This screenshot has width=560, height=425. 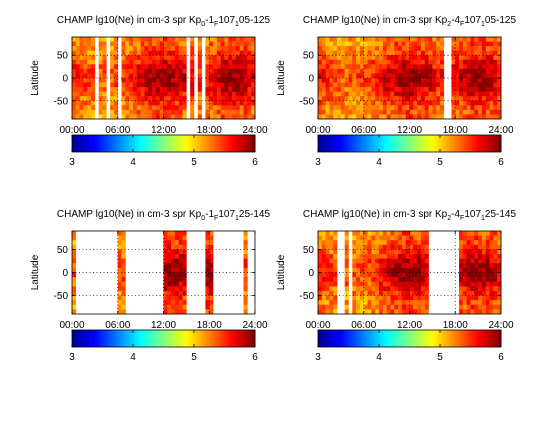 What do you see at coordinates (203, 218) in the screenshot?
I see `title-kp-sub: 0` at bounding box center [203, 218].